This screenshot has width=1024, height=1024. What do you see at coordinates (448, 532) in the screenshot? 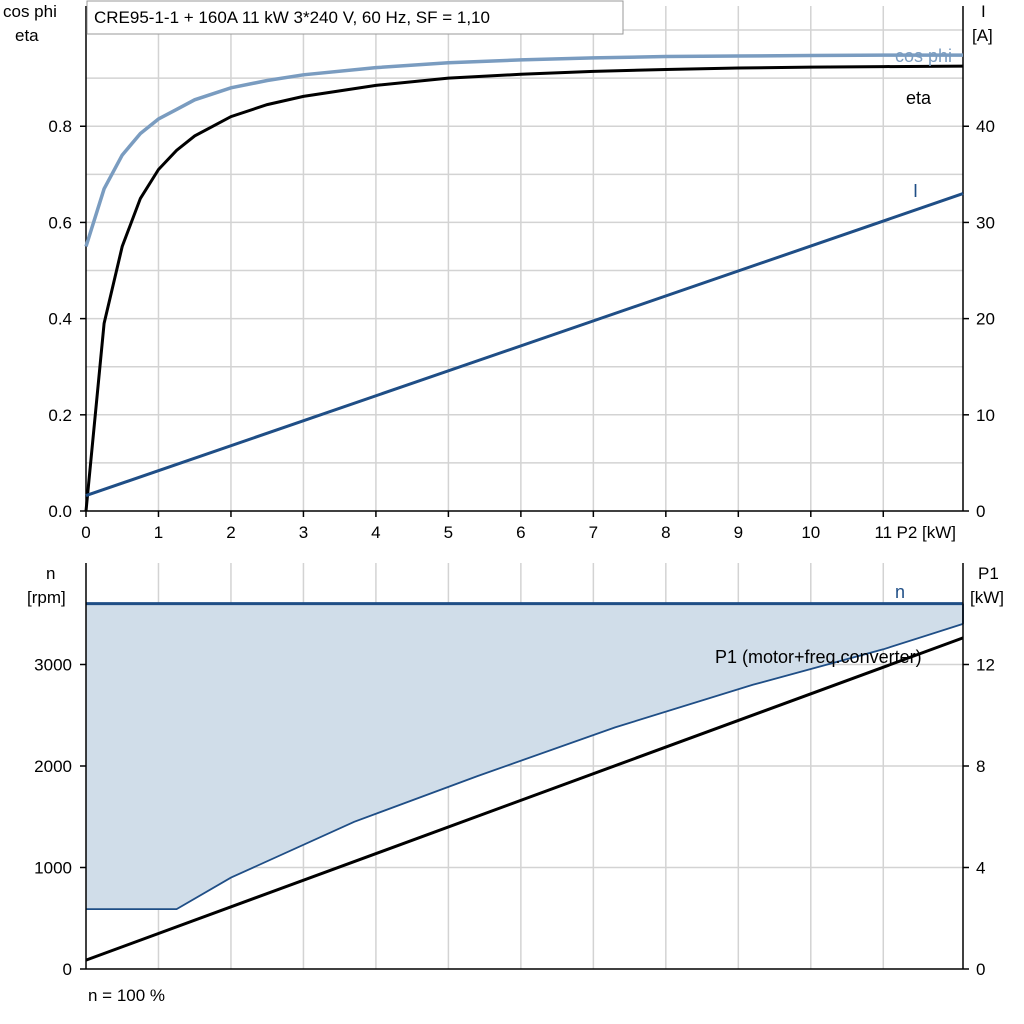
I see `x-tick-label: 5` at bounding box center [448, 532].